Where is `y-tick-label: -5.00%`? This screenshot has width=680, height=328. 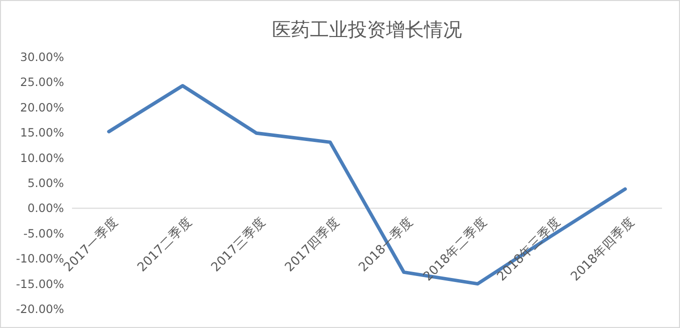 y-tick-label: -5.00% is located at coordinates (43, 233).